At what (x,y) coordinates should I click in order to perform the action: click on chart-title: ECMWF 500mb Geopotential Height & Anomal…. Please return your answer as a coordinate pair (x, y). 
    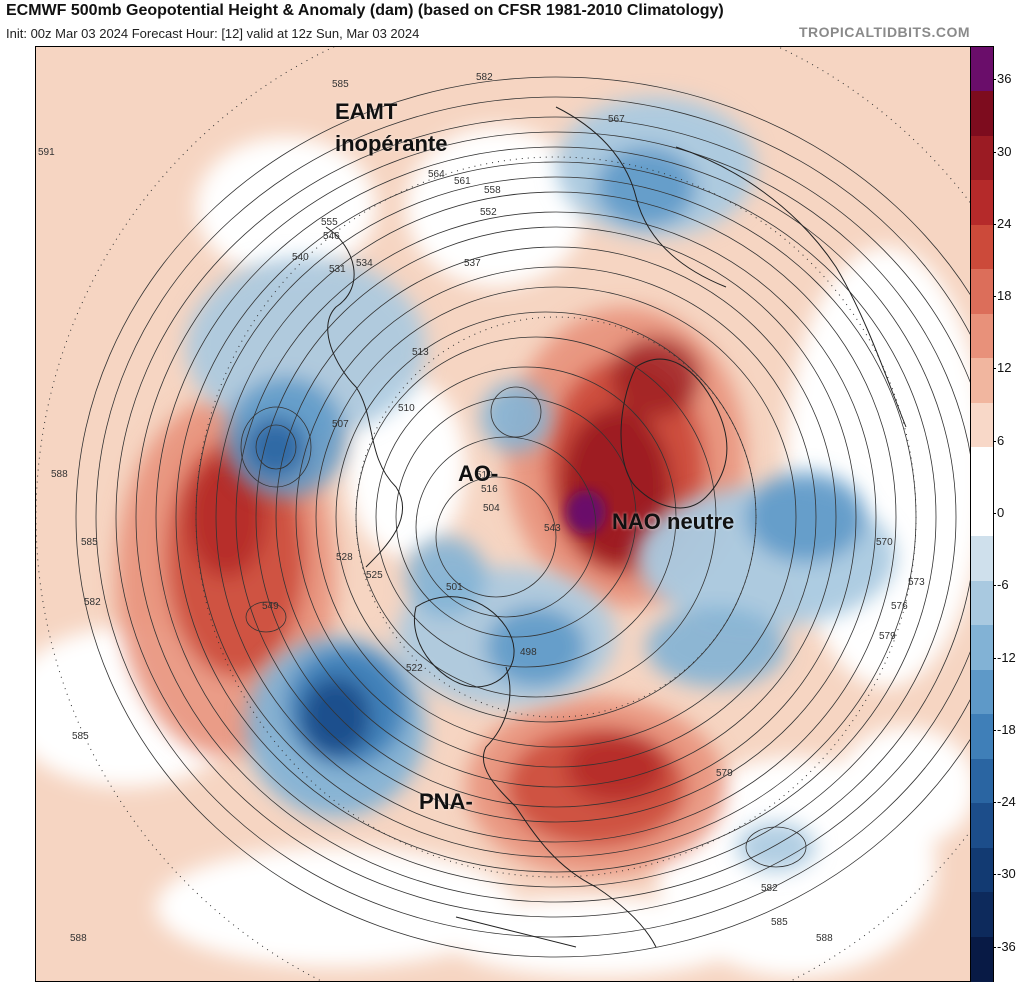
    Looking at the image, I should click on (365, 10).